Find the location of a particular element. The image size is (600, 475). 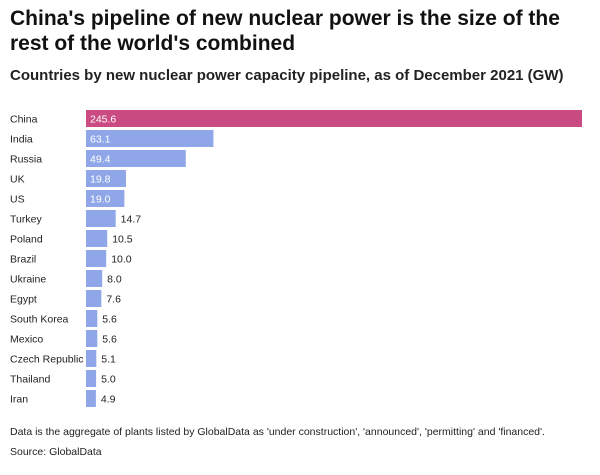

category-label-turkey: Turkey is located at coordinates (26, 220).